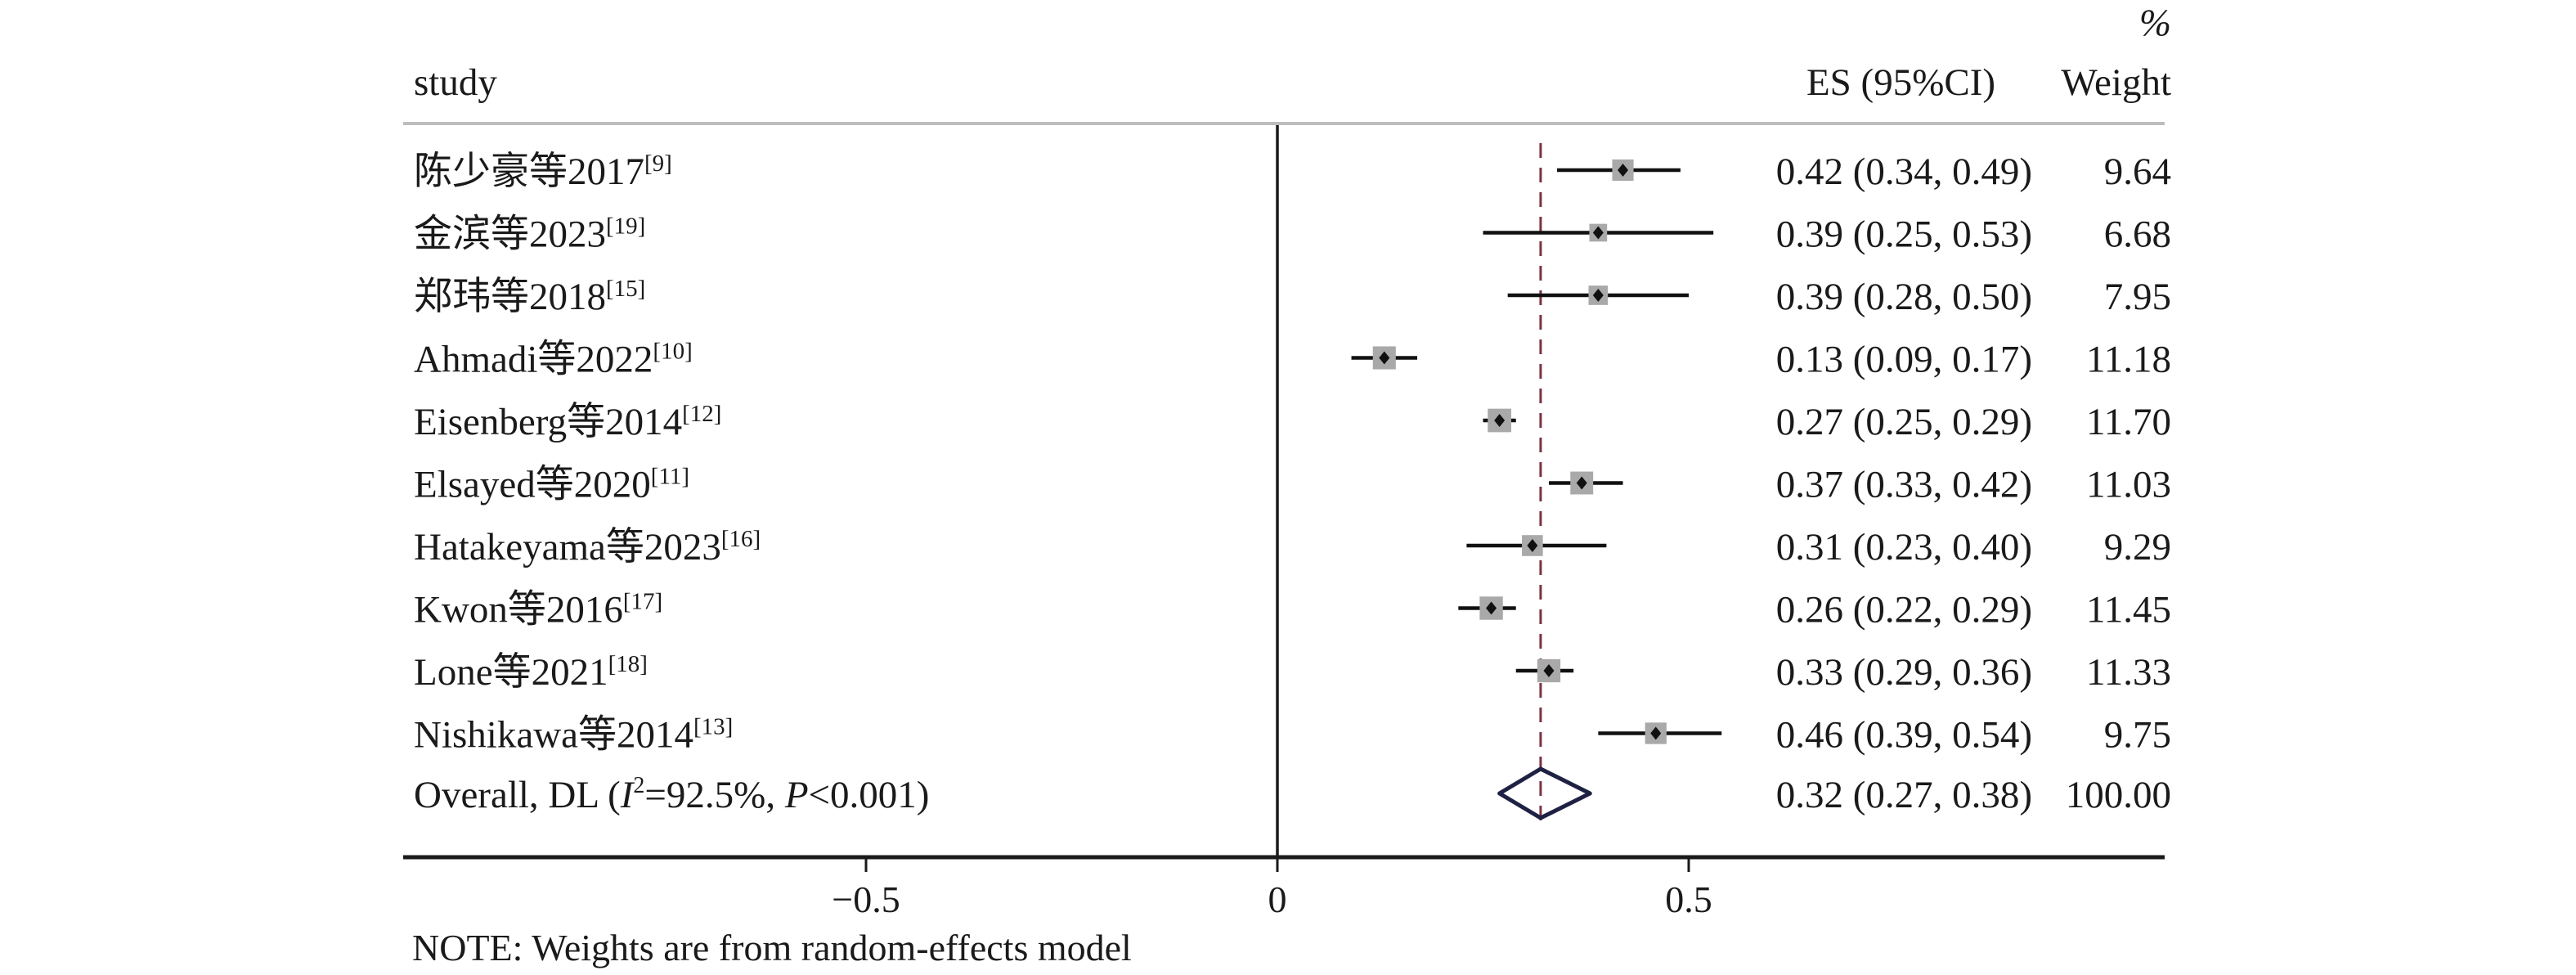  What do you see at coordinates (870, 795) in the screenshot?
I see `p-value: <0.001)` at bounding box center [870, 795].